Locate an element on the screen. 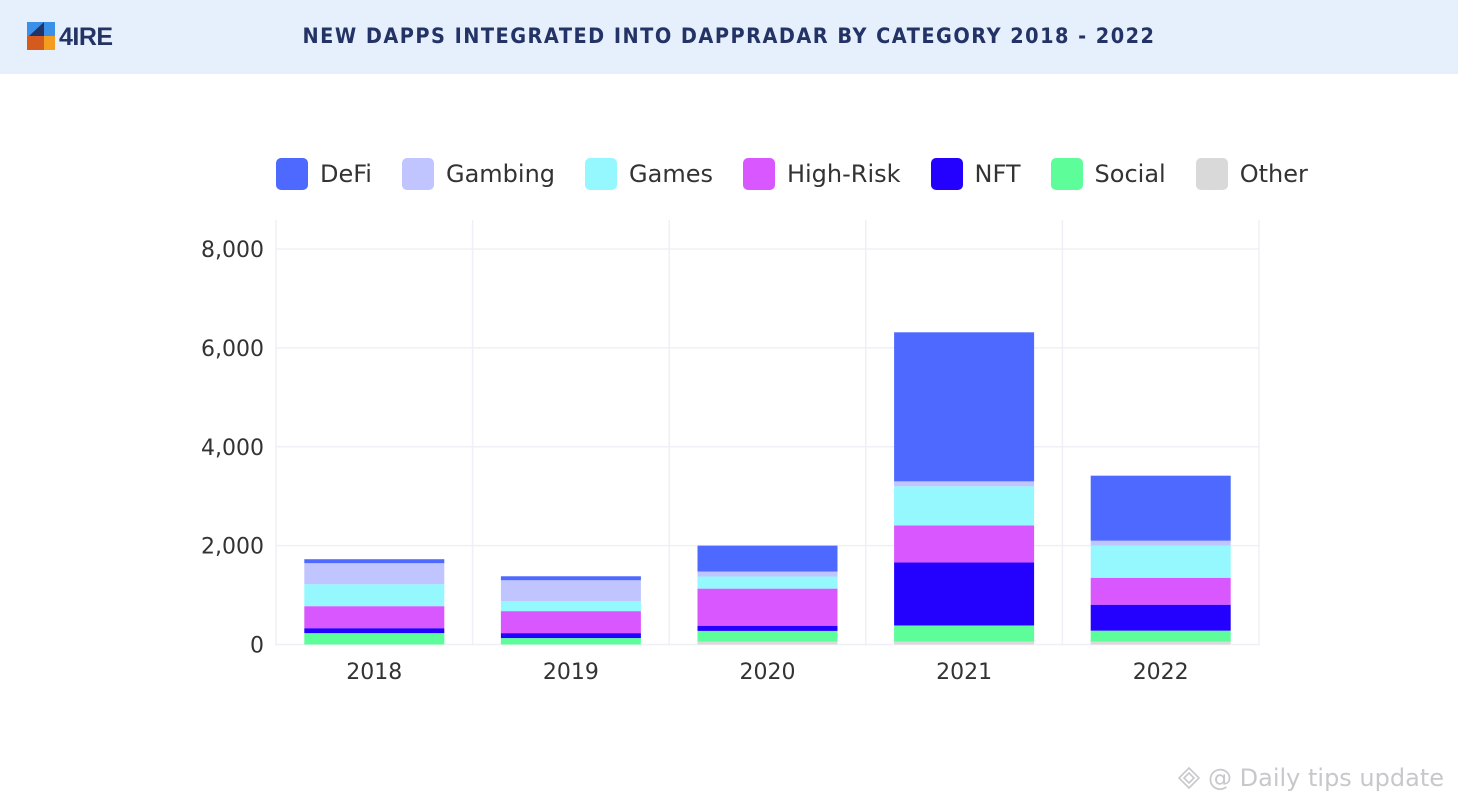 The width and height of the screenshot is (1458, 800). y-tick-label: 8,000 is located at coordinates (232, 250).